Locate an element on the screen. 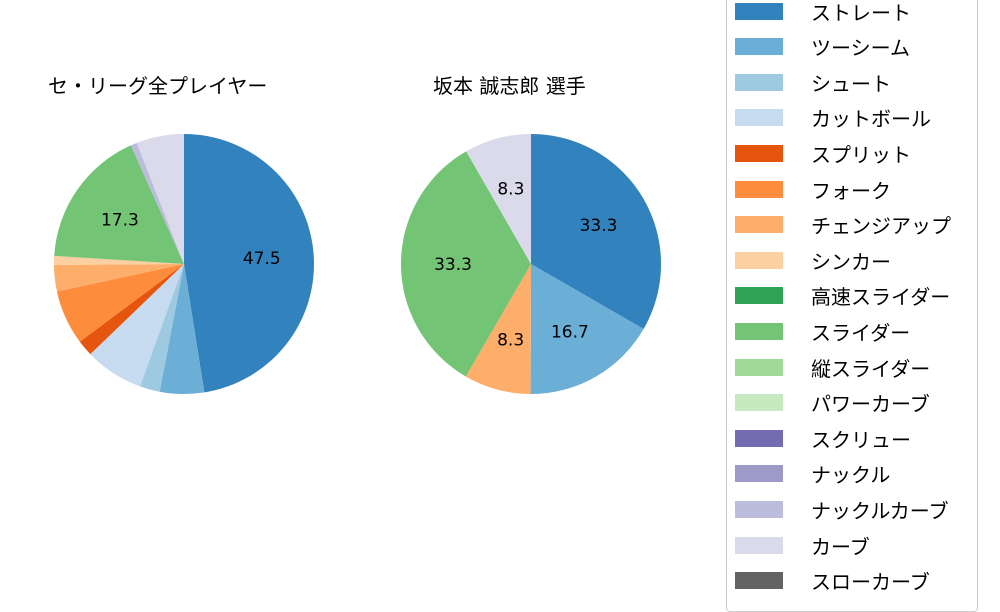  slice-label: 16.7 is located at coordinates (570, 333).